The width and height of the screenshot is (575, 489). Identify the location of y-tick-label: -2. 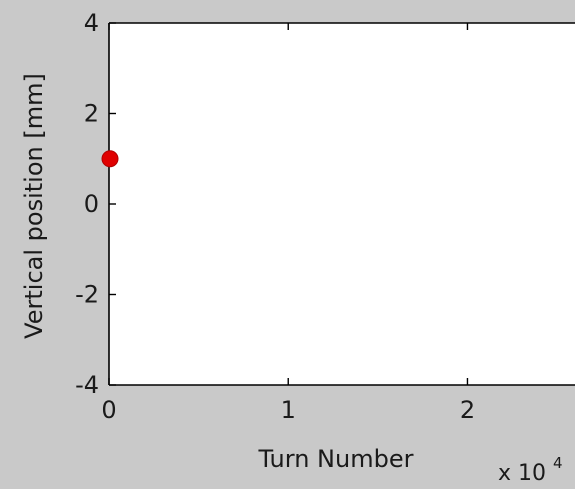
(87, 295).